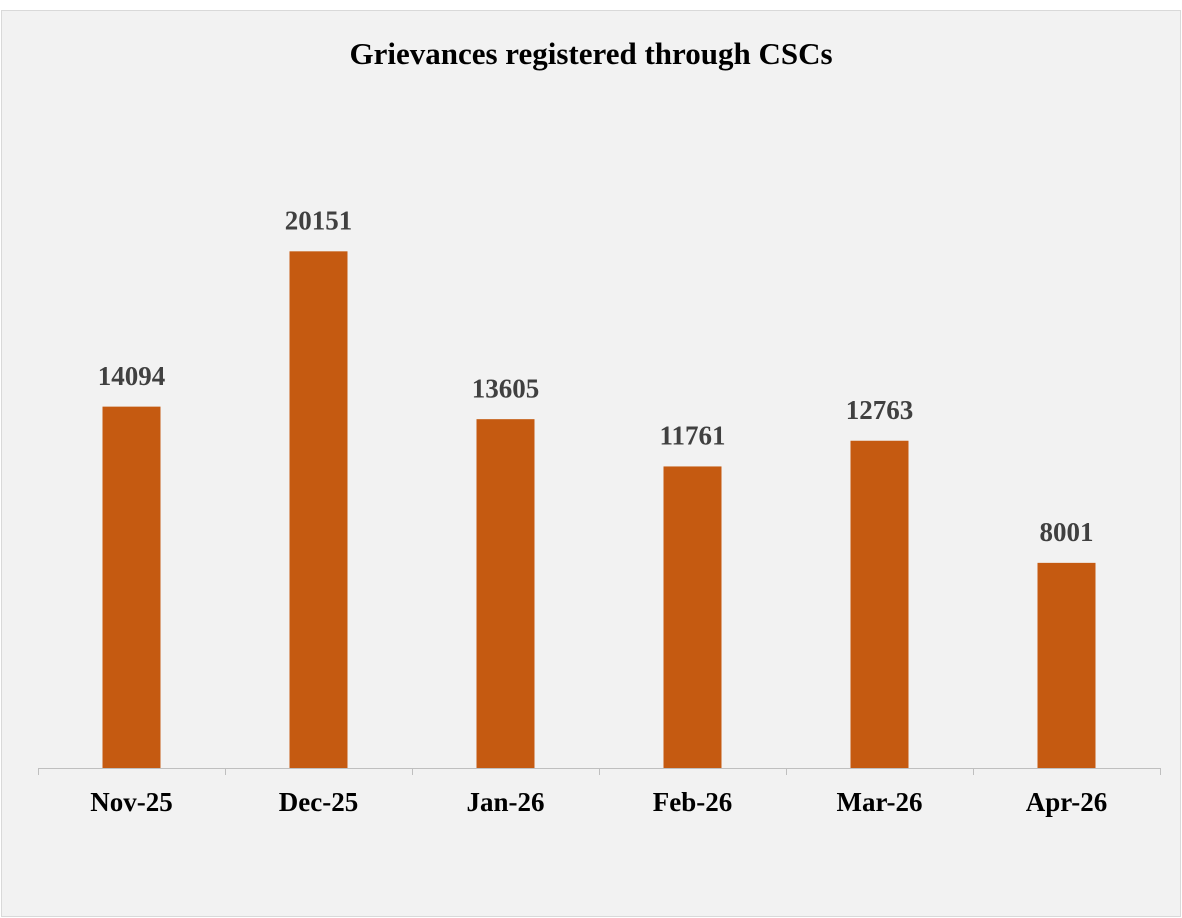  Describe the element at coordinates (506, 388) in the screenshot. I see `data-label: 13605` at that location.